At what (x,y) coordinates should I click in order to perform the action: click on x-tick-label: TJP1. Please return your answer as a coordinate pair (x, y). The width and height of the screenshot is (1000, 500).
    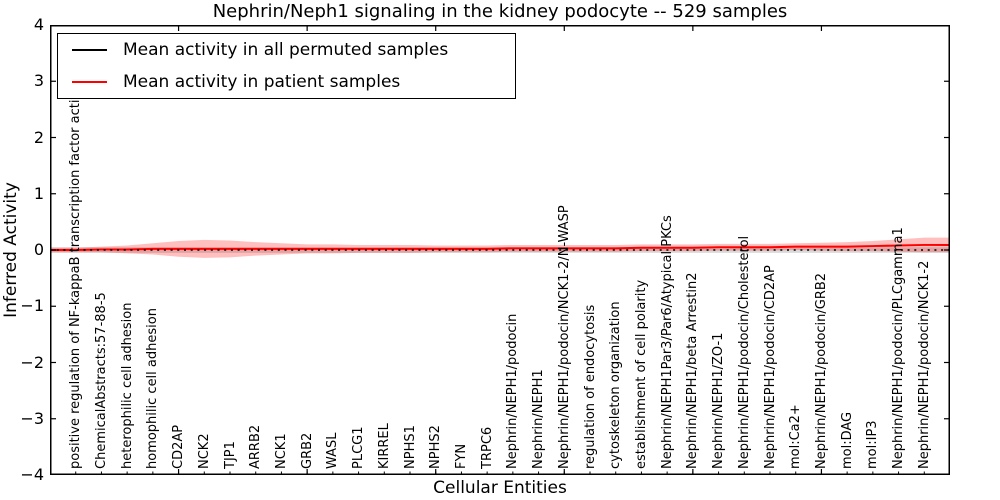
    Looking at the image, I should click on (230, 455).